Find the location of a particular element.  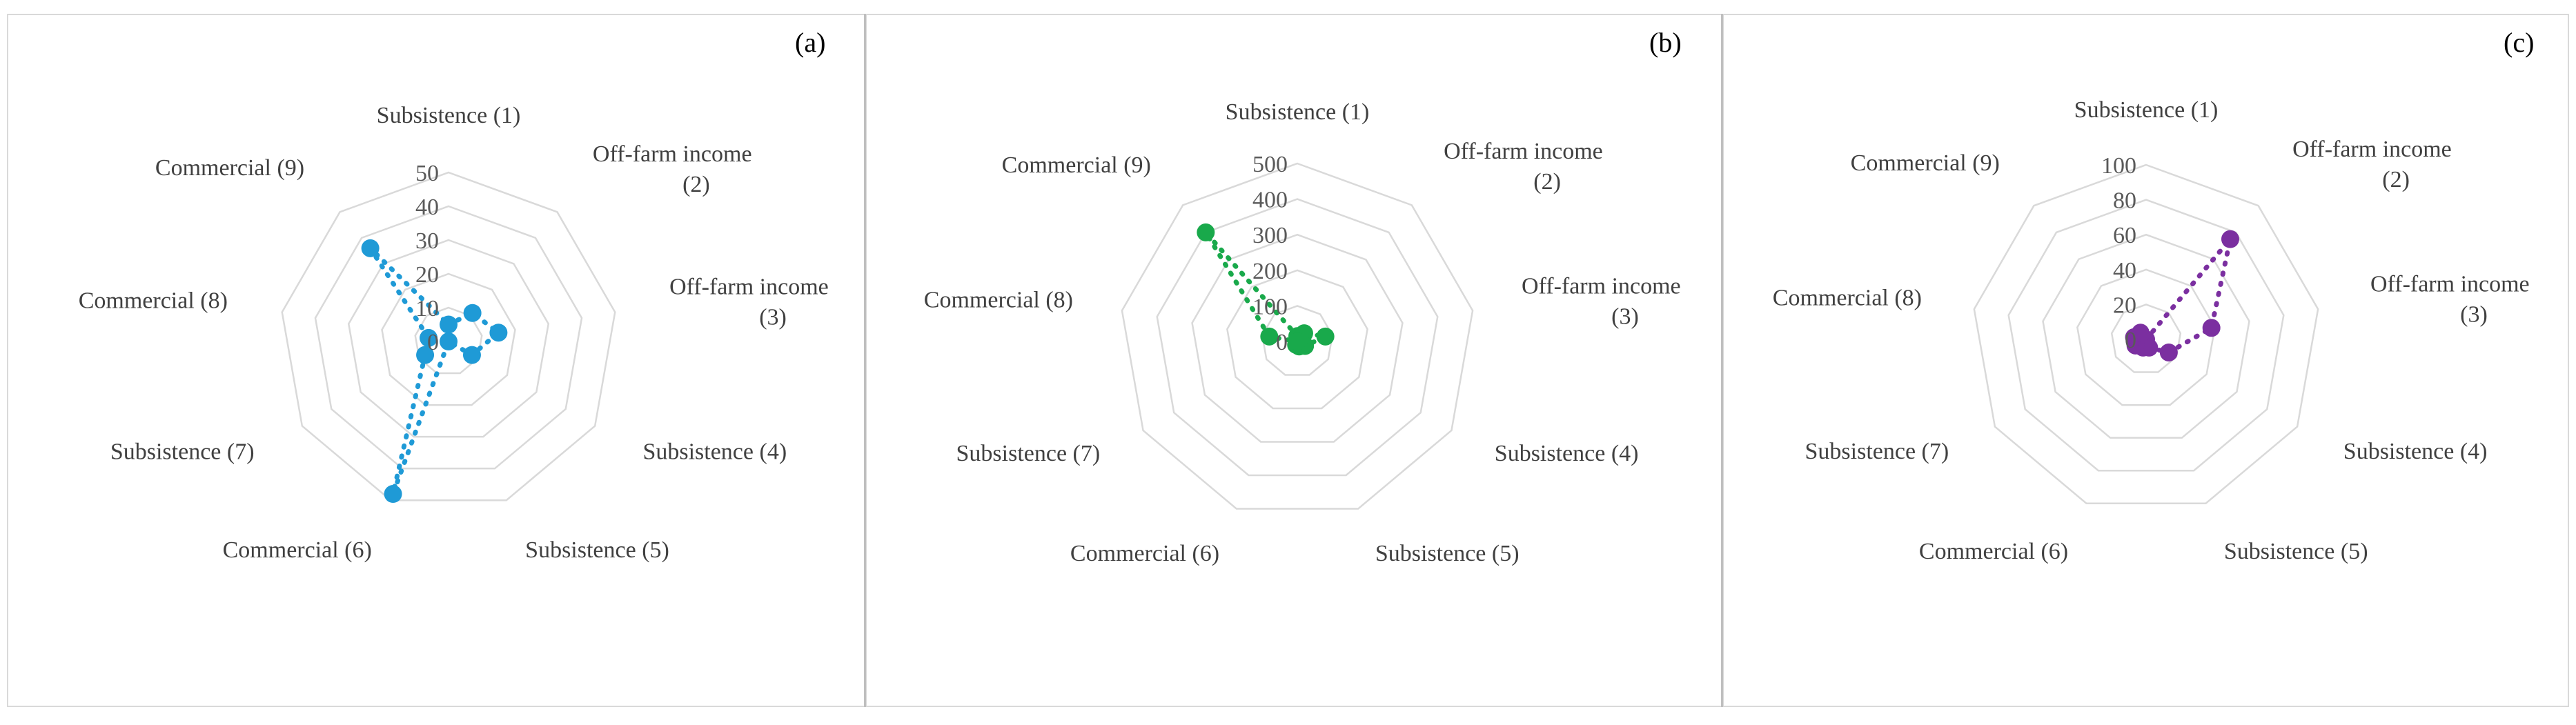

tick-label: 30 is located at coordinates (427, 241).